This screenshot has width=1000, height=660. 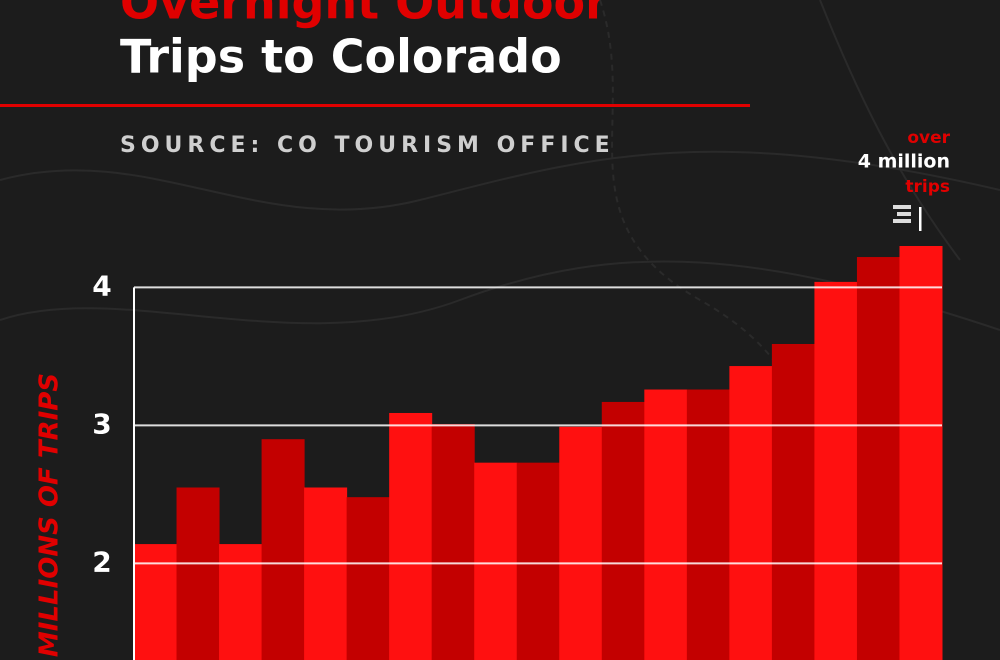 What do you see at coordinates (101, 561) in the screenshot?
I see `y-tick-label: 2` at bounding box center [101, 561].